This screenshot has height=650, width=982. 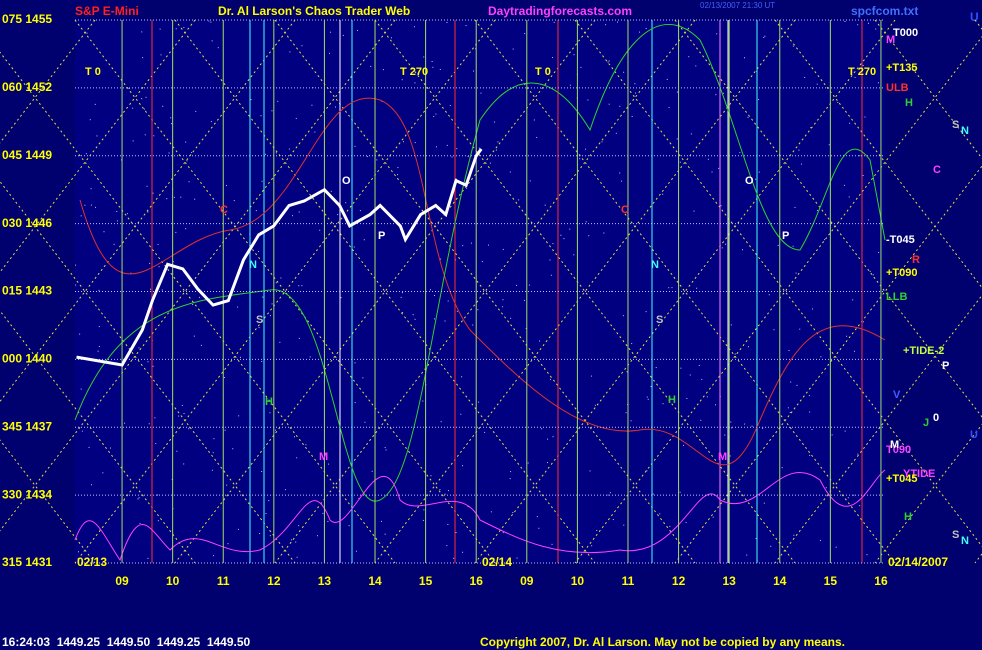 I want to click on y-tick-label: 045 1449, so click(x=27, y=155).